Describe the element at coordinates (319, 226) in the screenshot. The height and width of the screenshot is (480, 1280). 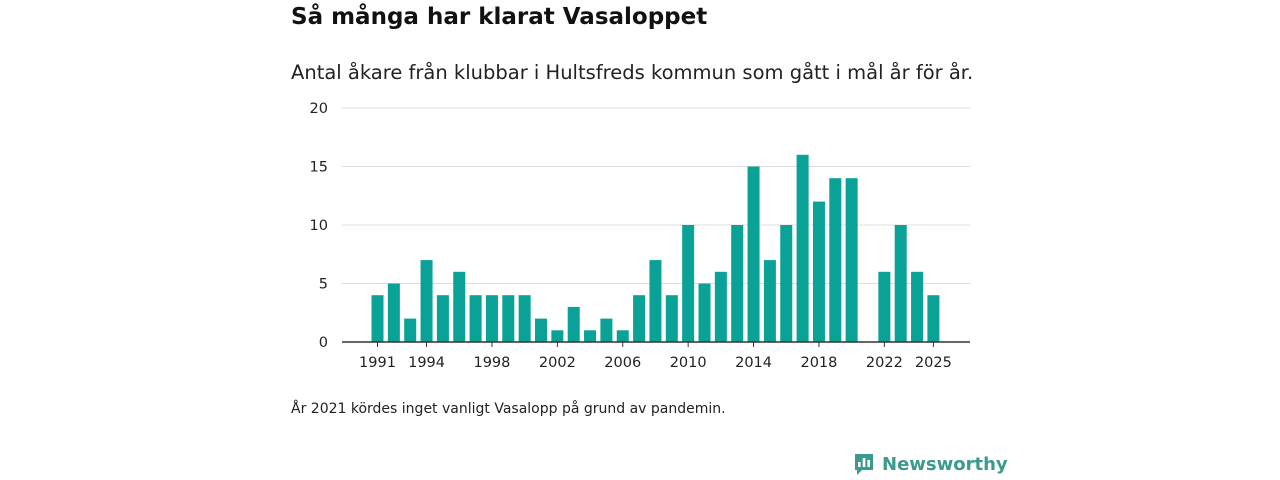
I see `y-tick-label: 10` at that location.